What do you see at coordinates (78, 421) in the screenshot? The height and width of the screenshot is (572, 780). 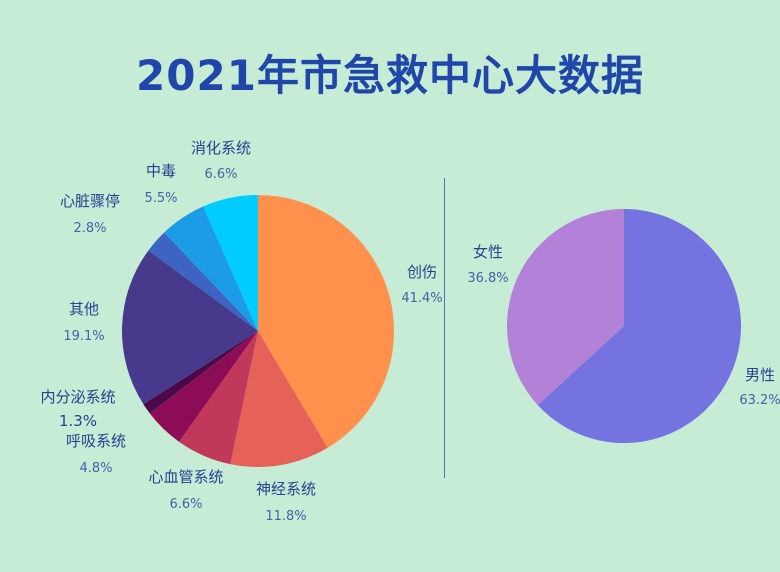 I see `pie1-label-value-4: 1.3%` at bounding box center [78, 421].